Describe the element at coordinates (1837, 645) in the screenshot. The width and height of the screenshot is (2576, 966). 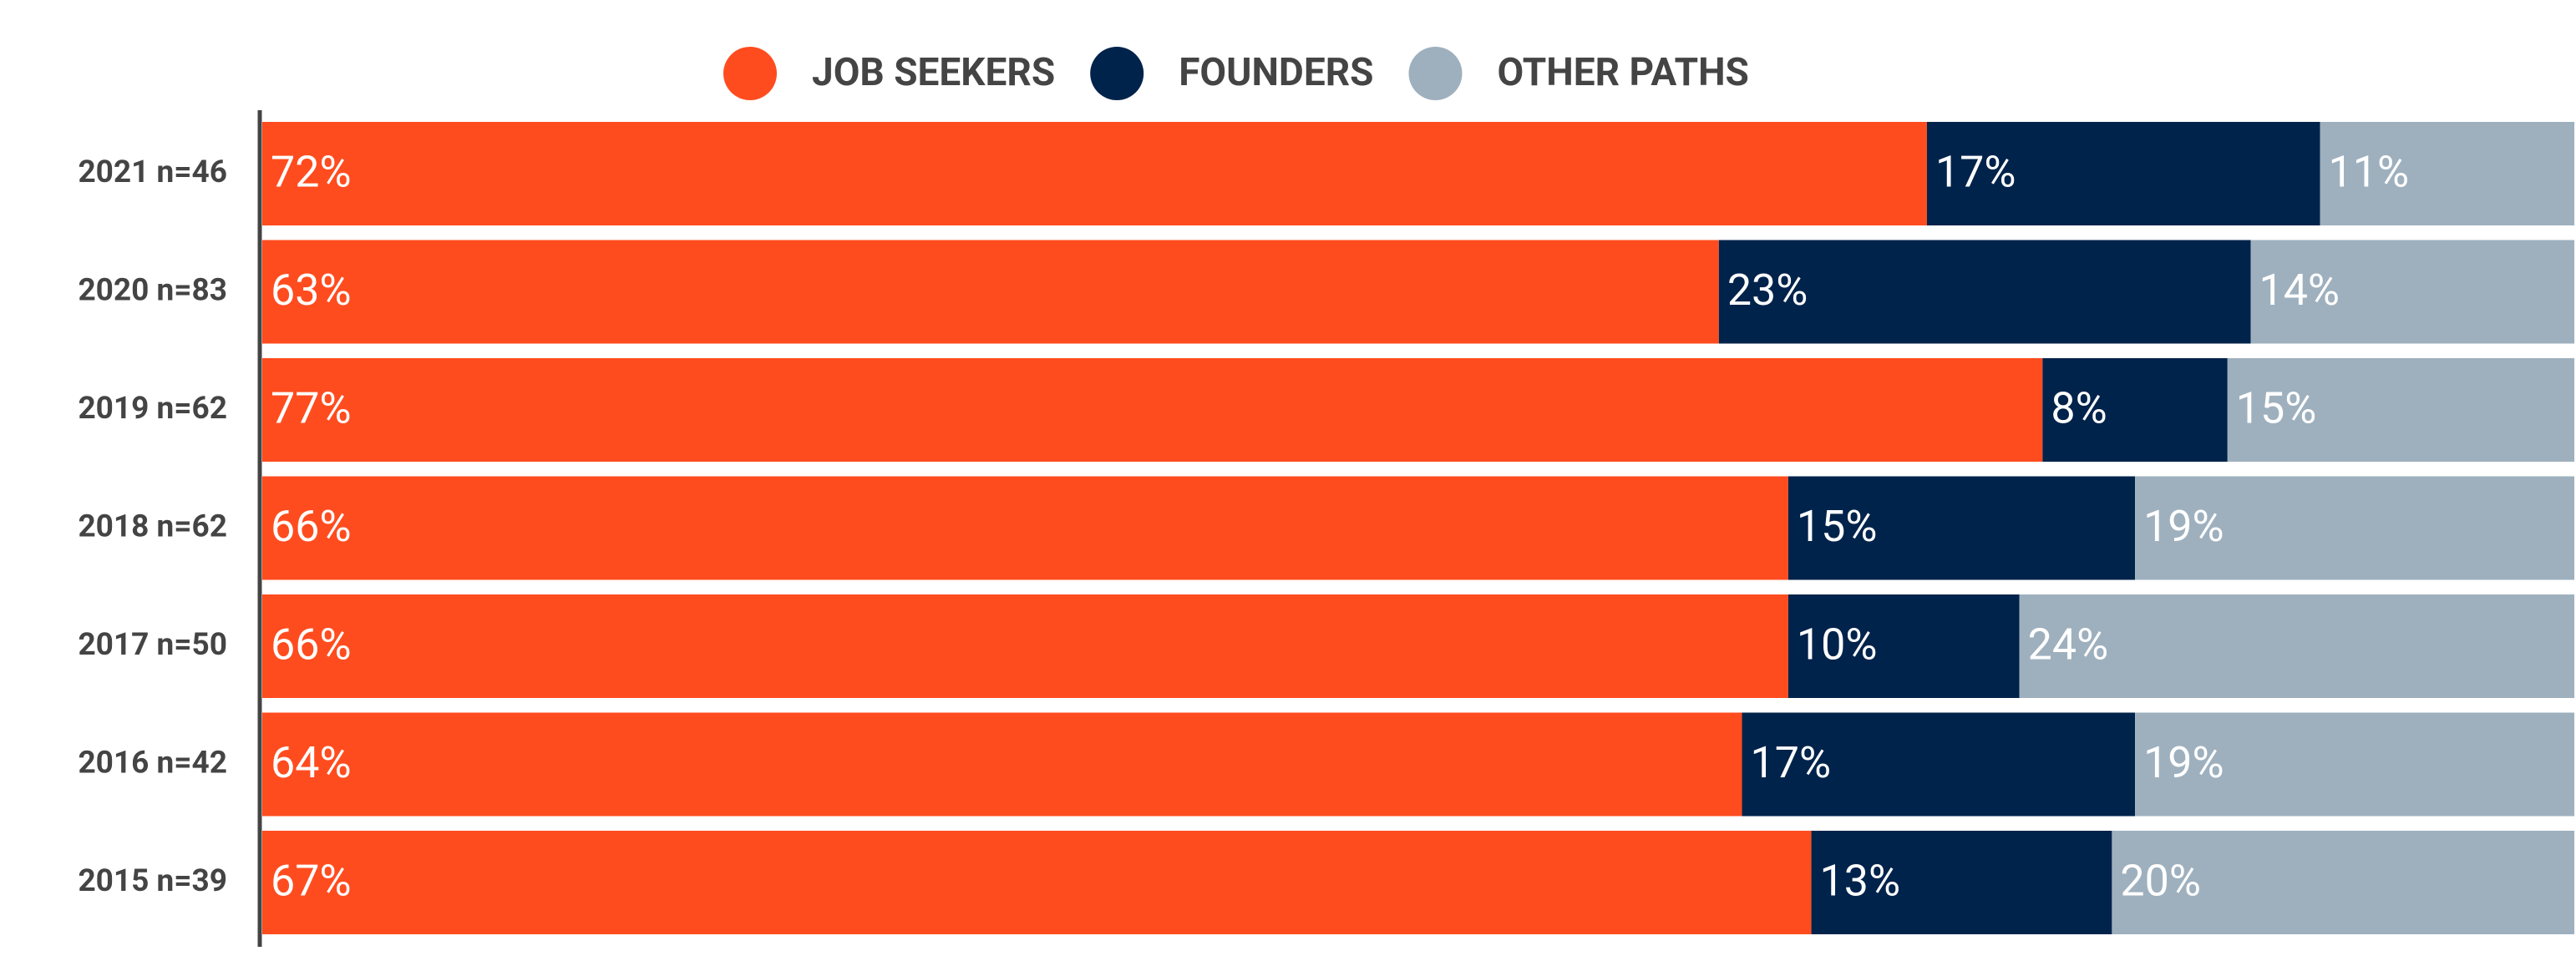
I see `data-label: 10%` at that location.